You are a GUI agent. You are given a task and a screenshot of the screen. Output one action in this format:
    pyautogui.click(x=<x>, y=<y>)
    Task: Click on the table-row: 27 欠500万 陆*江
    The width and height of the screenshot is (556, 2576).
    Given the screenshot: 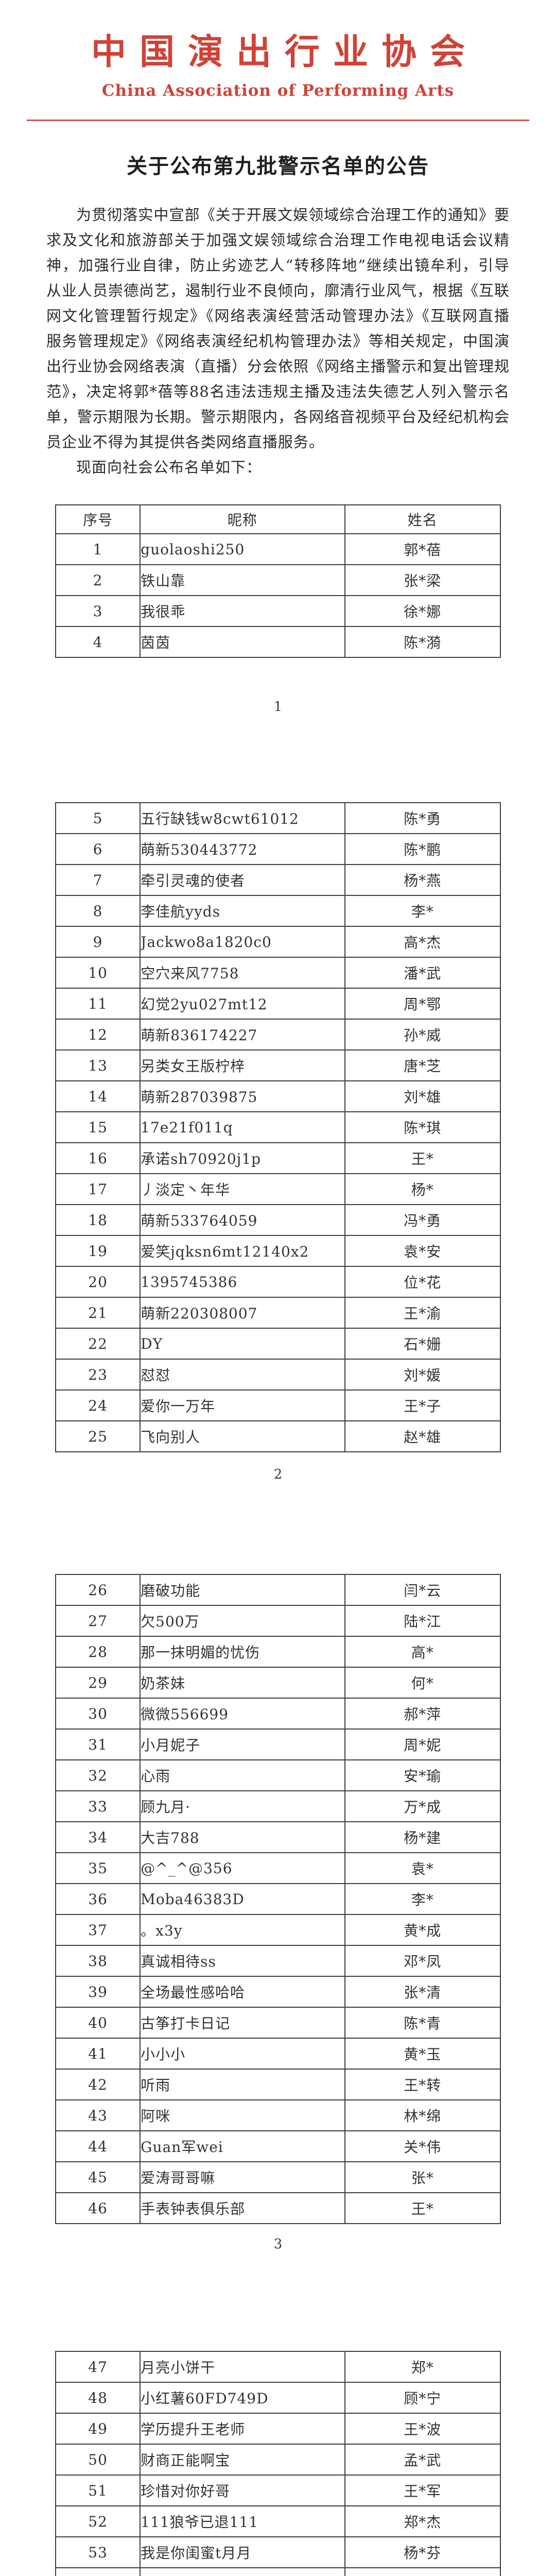 What is the action you would take?
    pyautogui.click(x=278, y=1621)
    